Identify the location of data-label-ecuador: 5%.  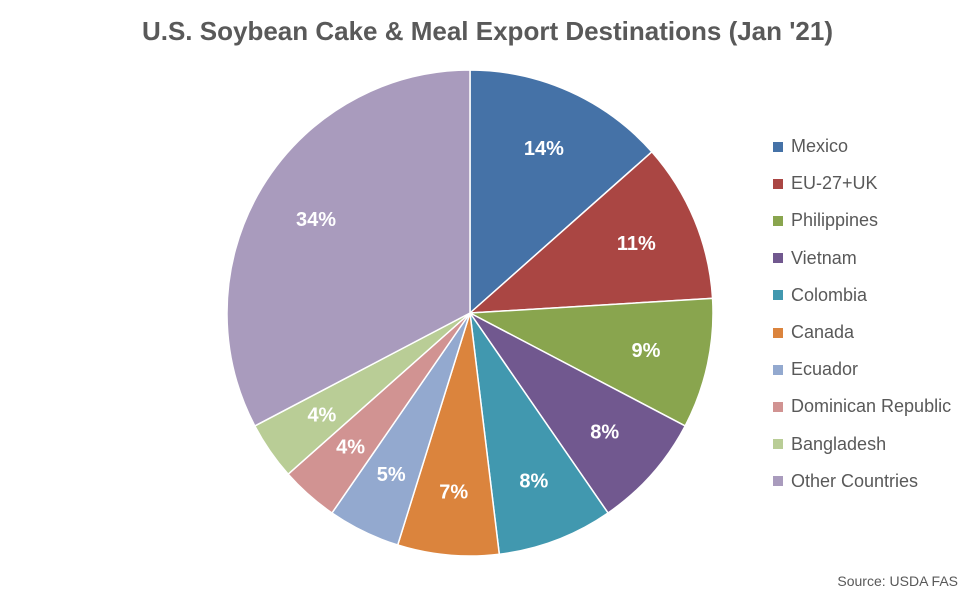
(391, 475).